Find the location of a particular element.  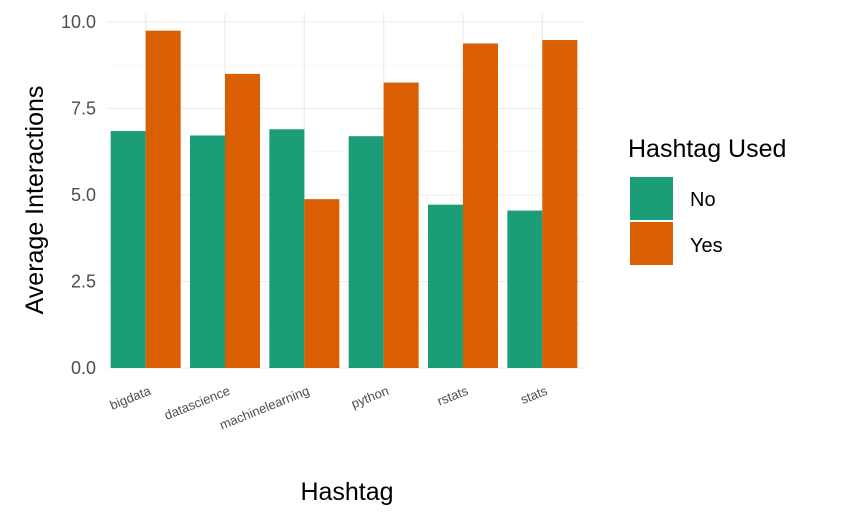

y-tick-label: 5.0 is located at coordinates (83, 195).